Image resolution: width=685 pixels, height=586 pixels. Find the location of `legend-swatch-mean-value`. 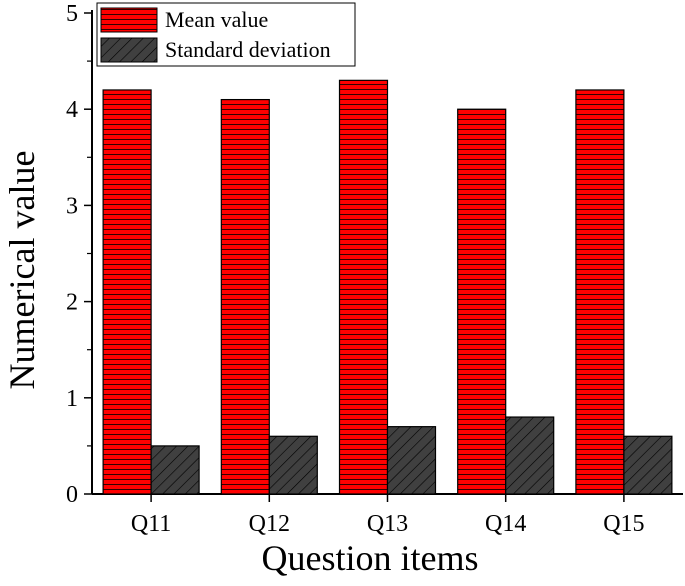

legend-swatch-mean-value is located at coordinates (129, 20).